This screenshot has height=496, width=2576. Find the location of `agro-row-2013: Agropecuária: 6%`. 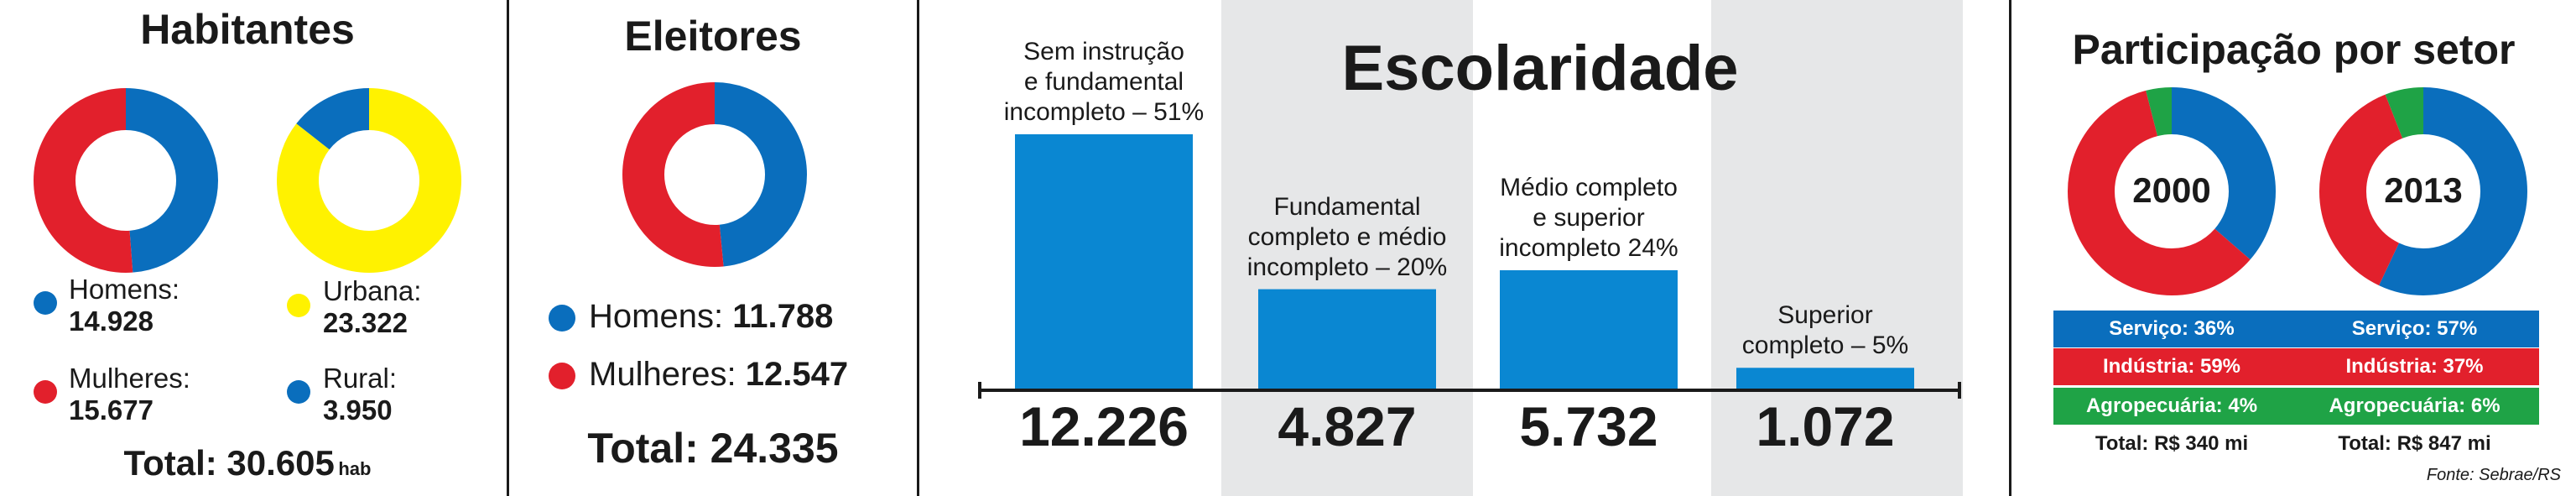

agro-row-2013: Agropecuária: 6% is located at coordinates (2414, 407).